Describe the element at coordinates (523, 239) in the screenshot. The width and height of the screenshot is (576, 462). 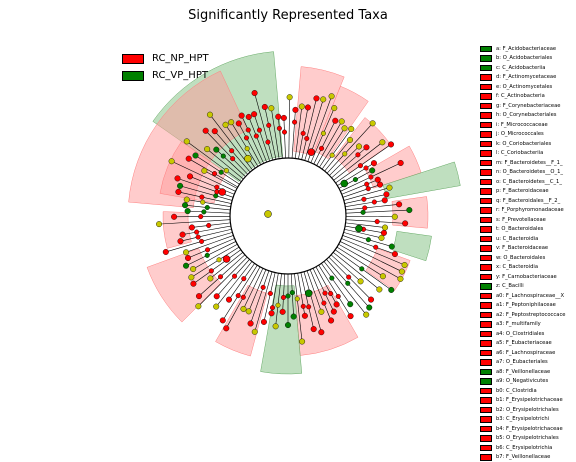
I see `taxa-legend-item: u: C_Bacteroidia` at that location.